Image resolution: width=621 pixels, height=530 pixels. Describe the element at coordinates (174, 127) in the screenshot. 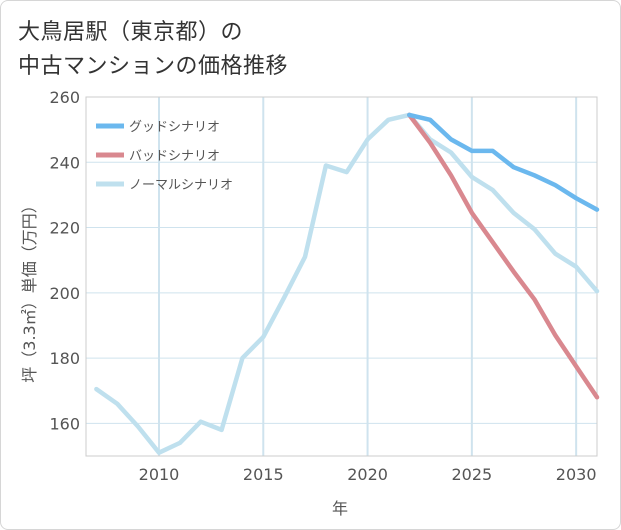

I see `legend-label-good: グッドシナリオ` at that location.